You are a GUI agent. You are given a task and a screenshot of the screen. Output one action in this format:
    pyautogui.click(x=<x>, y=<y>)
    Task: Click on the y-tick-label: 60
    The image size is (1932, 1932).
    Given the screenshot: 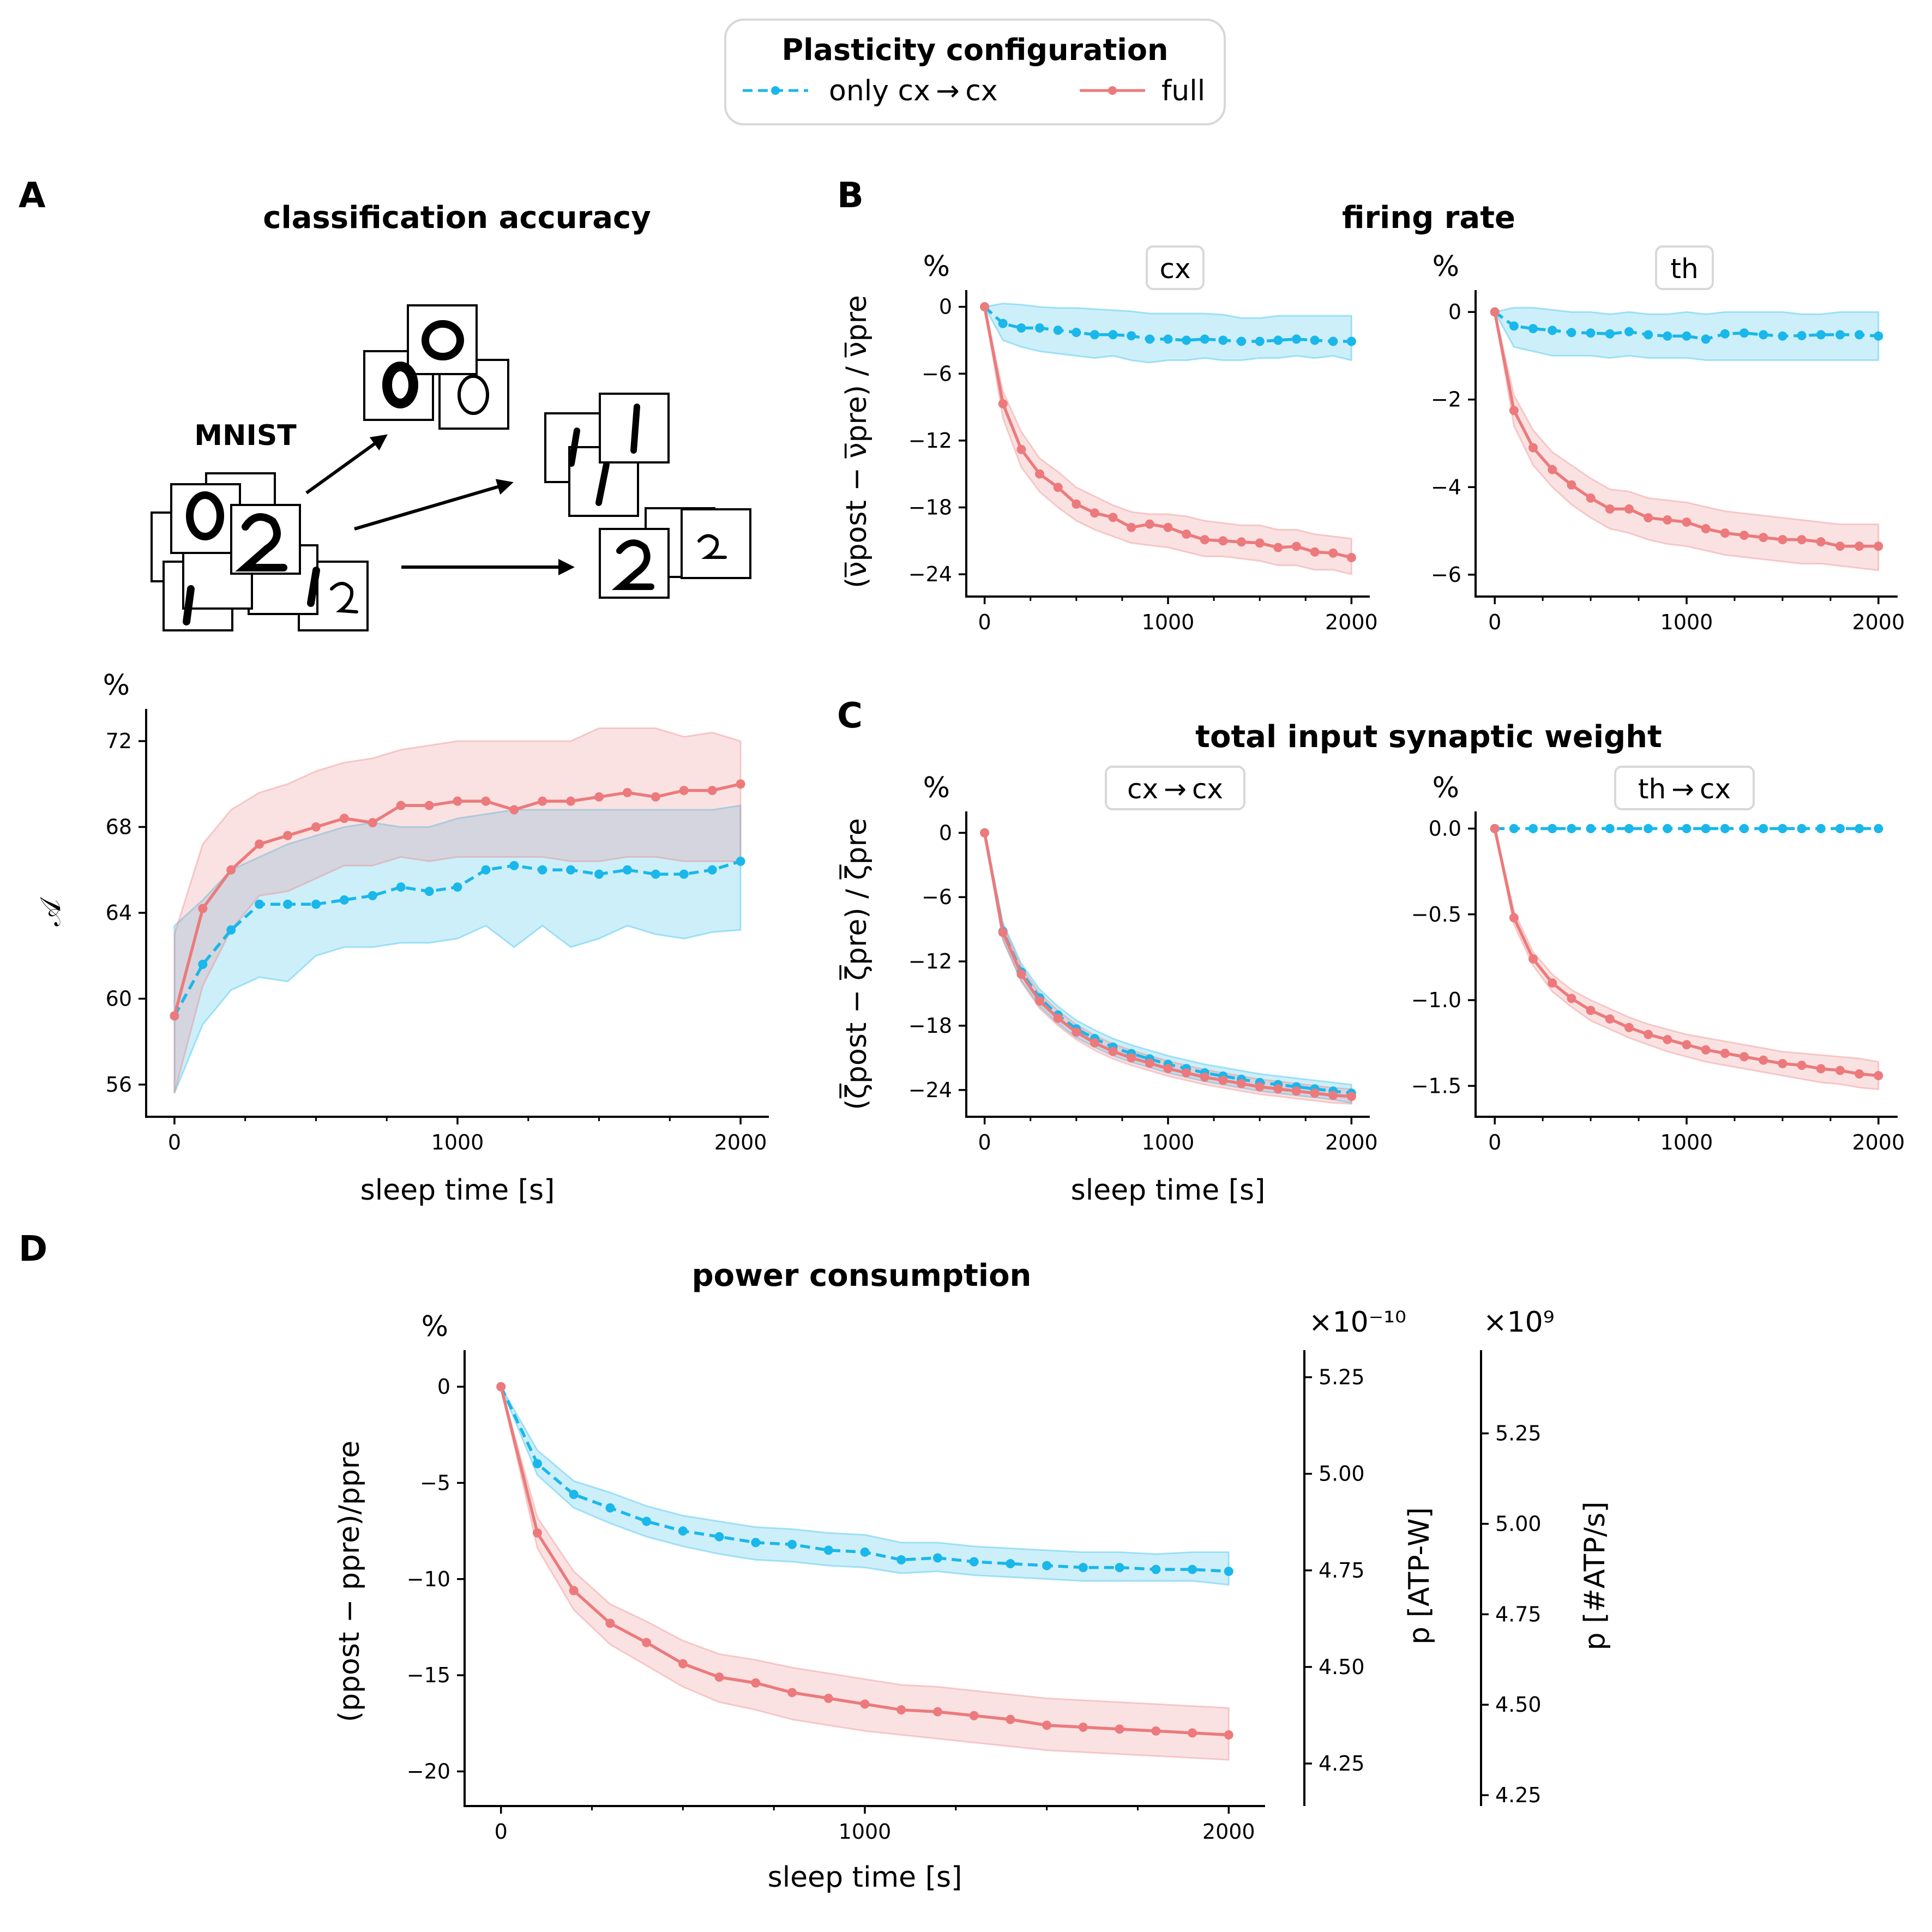 What is the action you would take?
    pyautogui.click(x=119, y=998)
    